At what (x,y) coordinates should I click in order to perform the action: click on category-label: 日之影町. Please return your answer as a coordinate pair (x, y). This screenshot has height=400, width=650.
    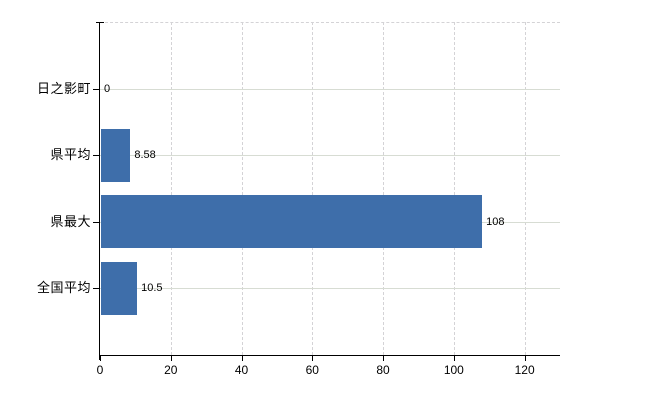
    Looking at the image, I should click on (63, 88).